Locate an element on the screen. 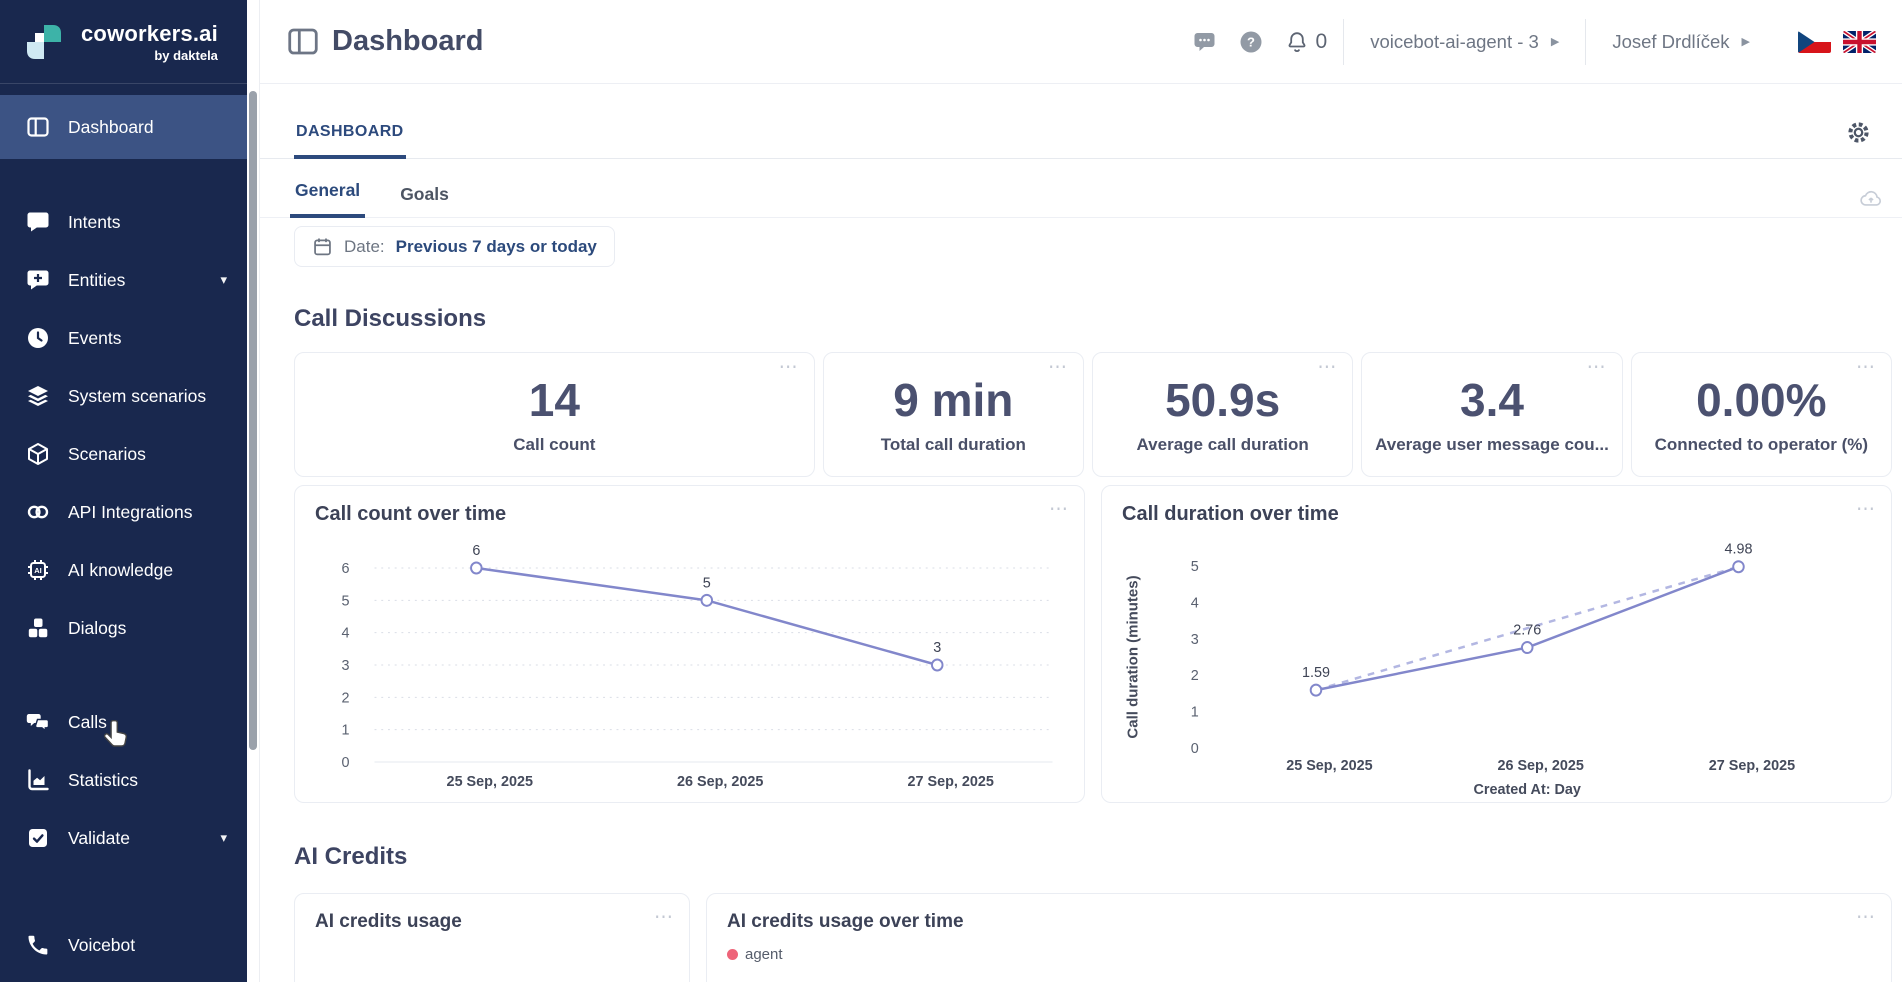 The width and height of the screenshot is (1902, 982). tab-dashboard: DASHBOARD is located at coordinates (350, 141).